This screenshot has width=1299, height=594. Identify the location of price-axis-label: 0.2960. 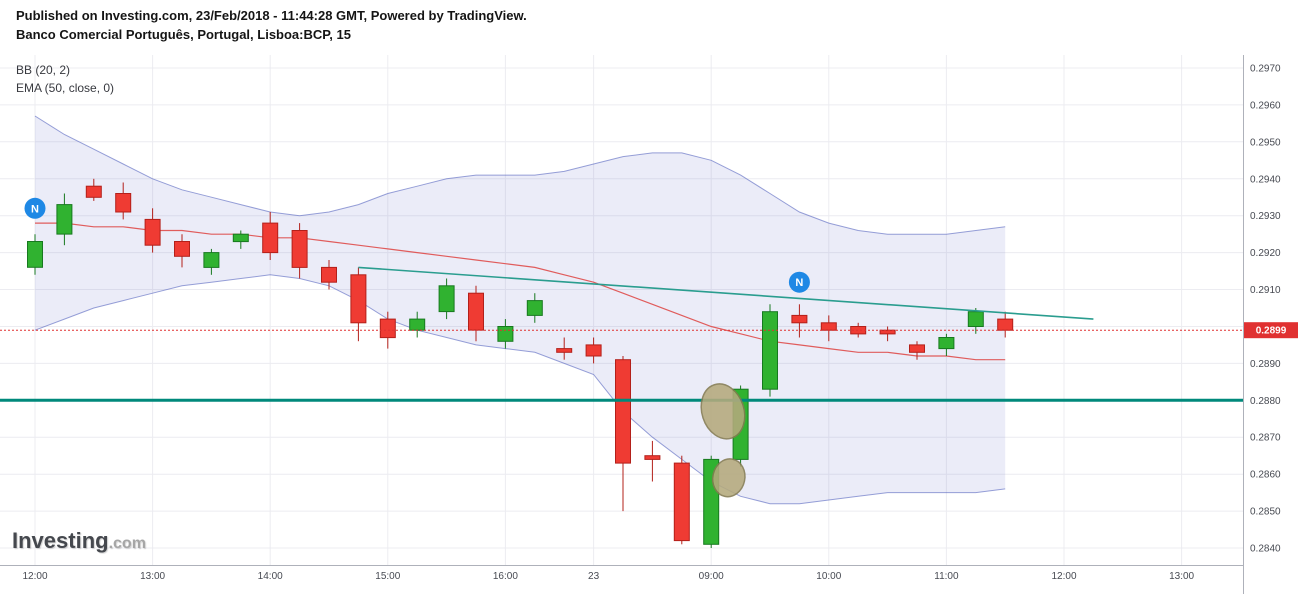
(1265, 105).